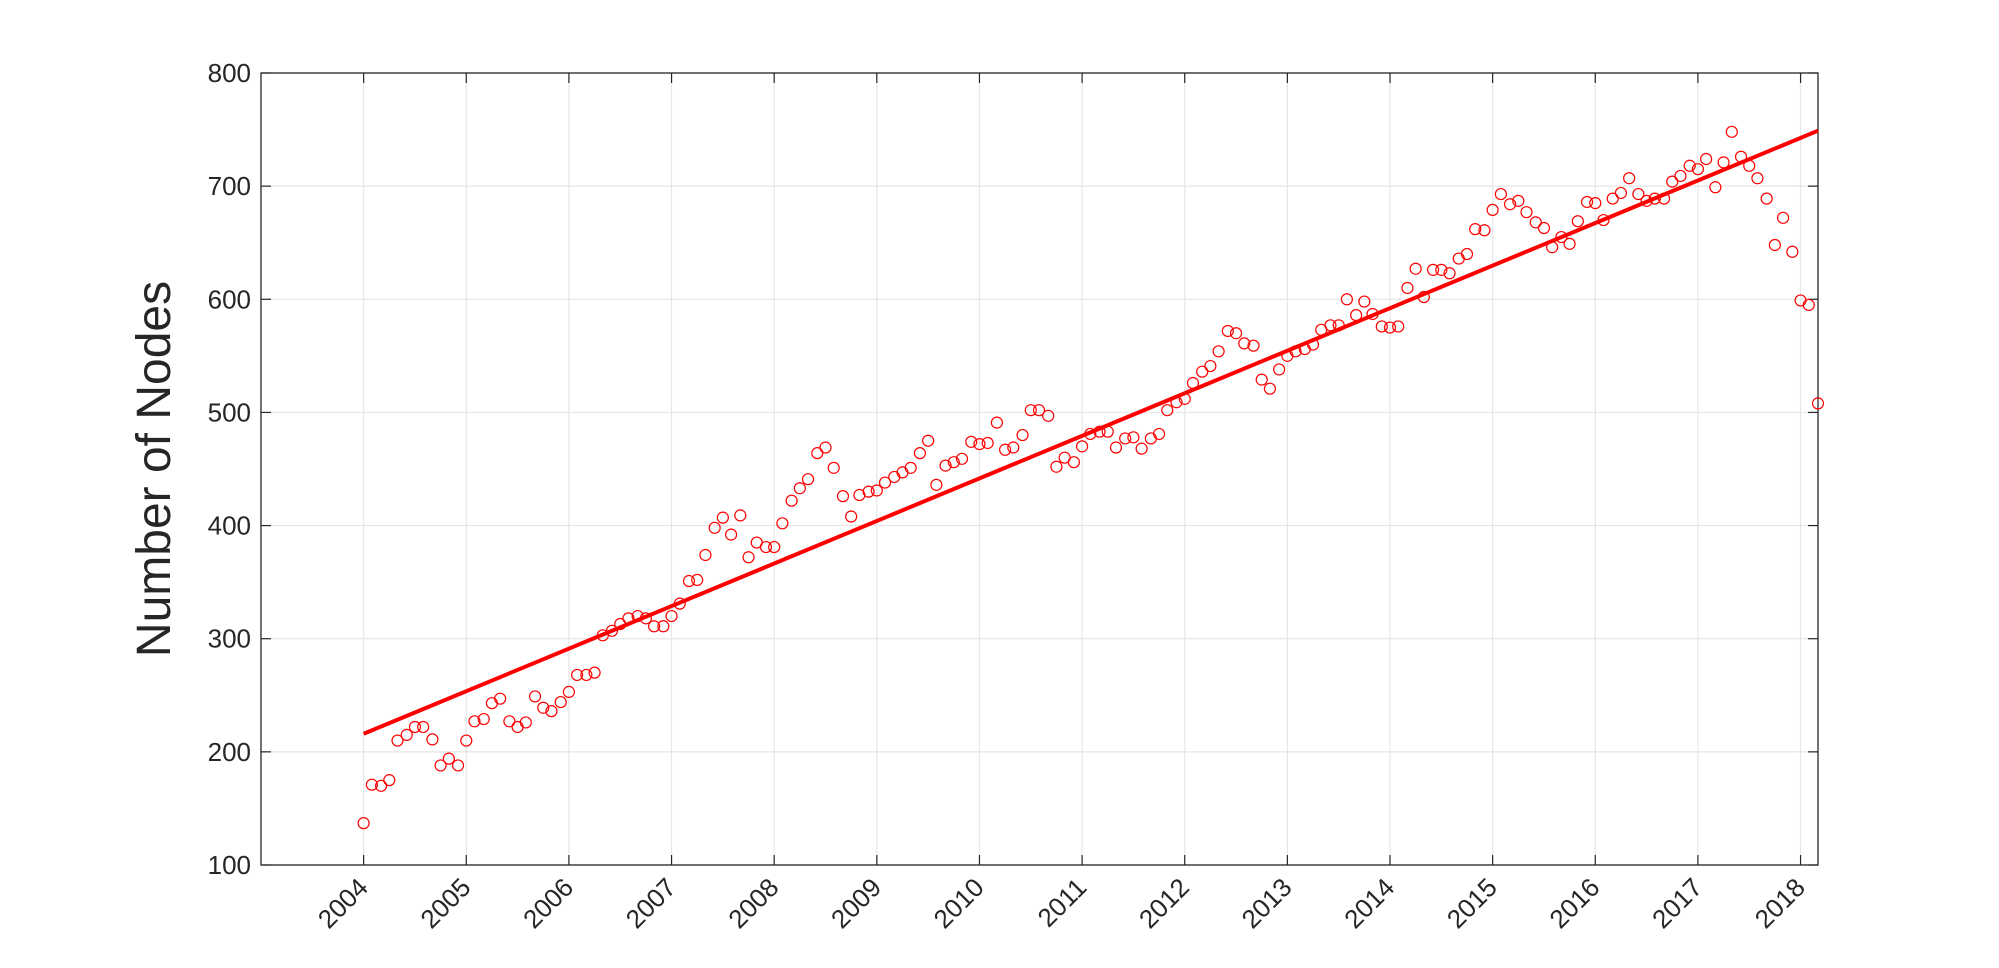  What do you see at coordinates (753, 903) in the screenshot?
I see `x-tick-label: 2008` at bounding box center [753, 903].